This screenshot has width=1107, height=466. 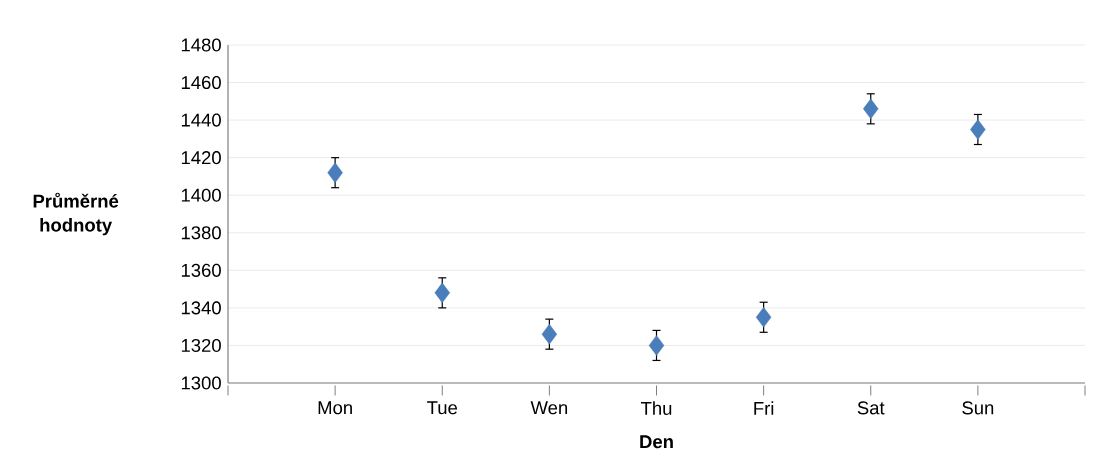 I want to click on x-tick-label: Wen, so click(x=549, y=408).